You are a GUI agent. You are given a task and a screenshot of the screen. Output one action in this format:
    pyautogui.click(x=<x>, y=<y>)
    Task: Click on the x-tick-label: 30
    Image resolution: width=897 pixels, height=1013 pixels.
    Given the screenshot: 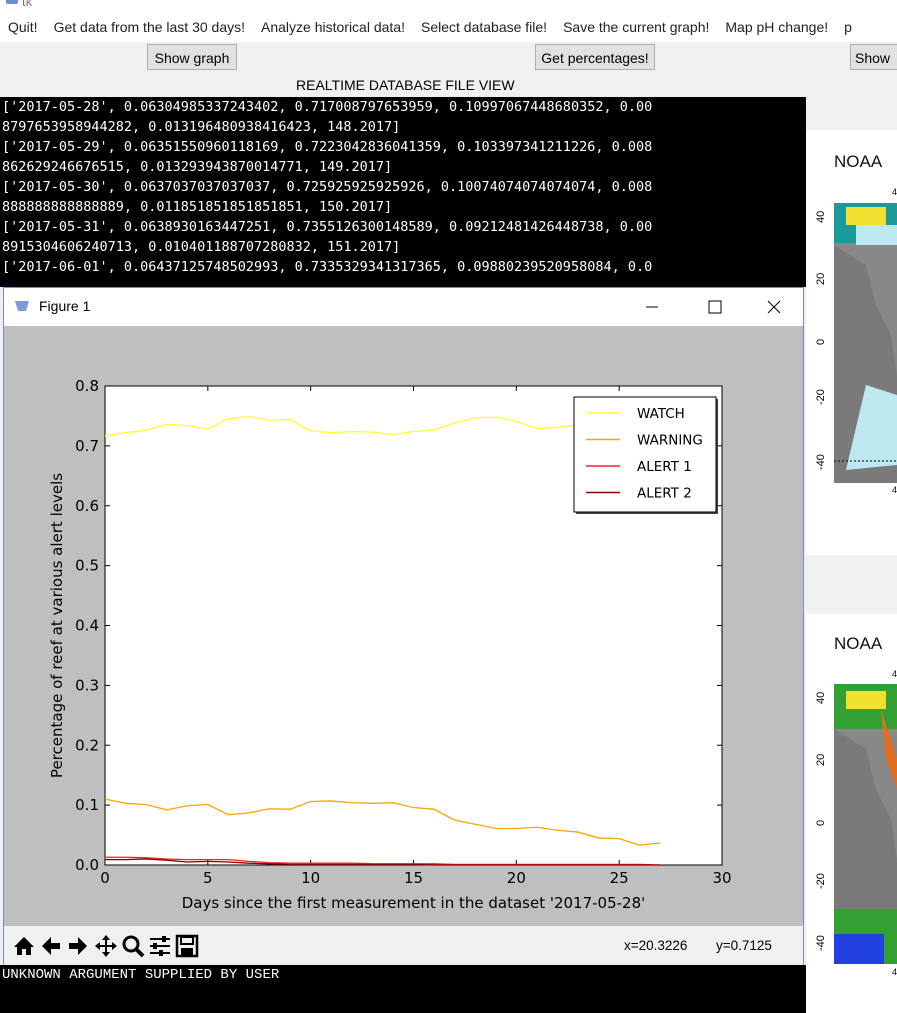 What is the action you would take?
    pyautogui.click(x=721, y=878)
    